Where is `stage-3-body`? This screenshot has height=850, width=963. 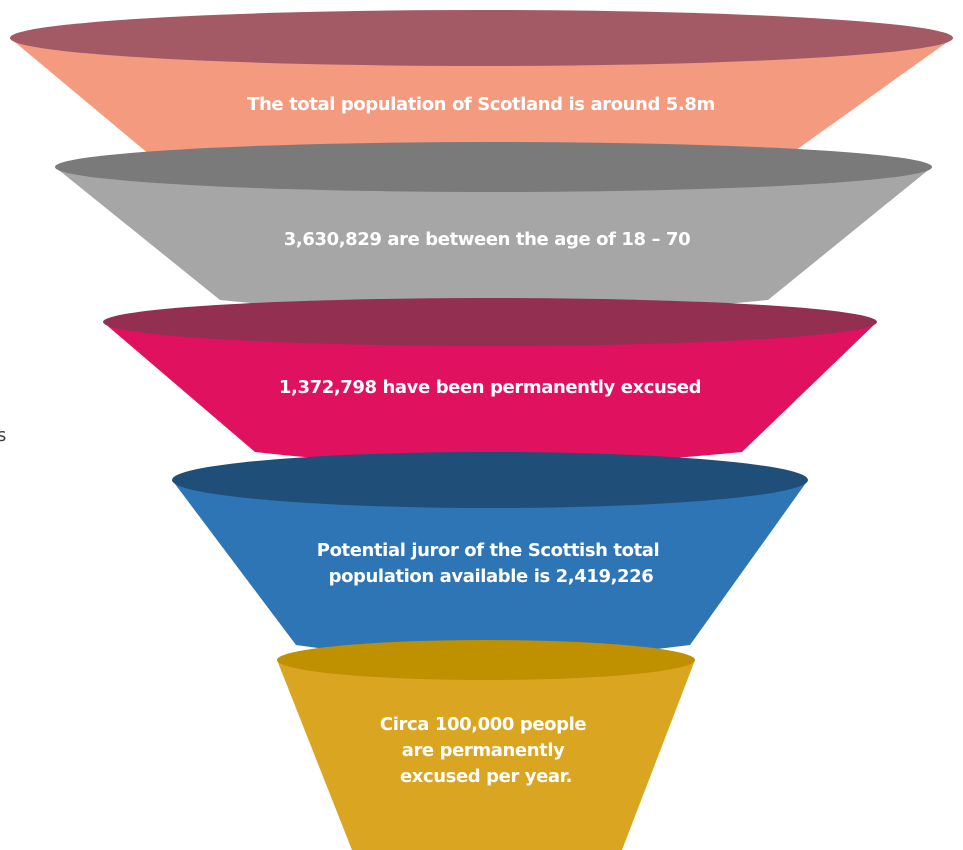
stage-3-body is located at coordinates (490, 393).